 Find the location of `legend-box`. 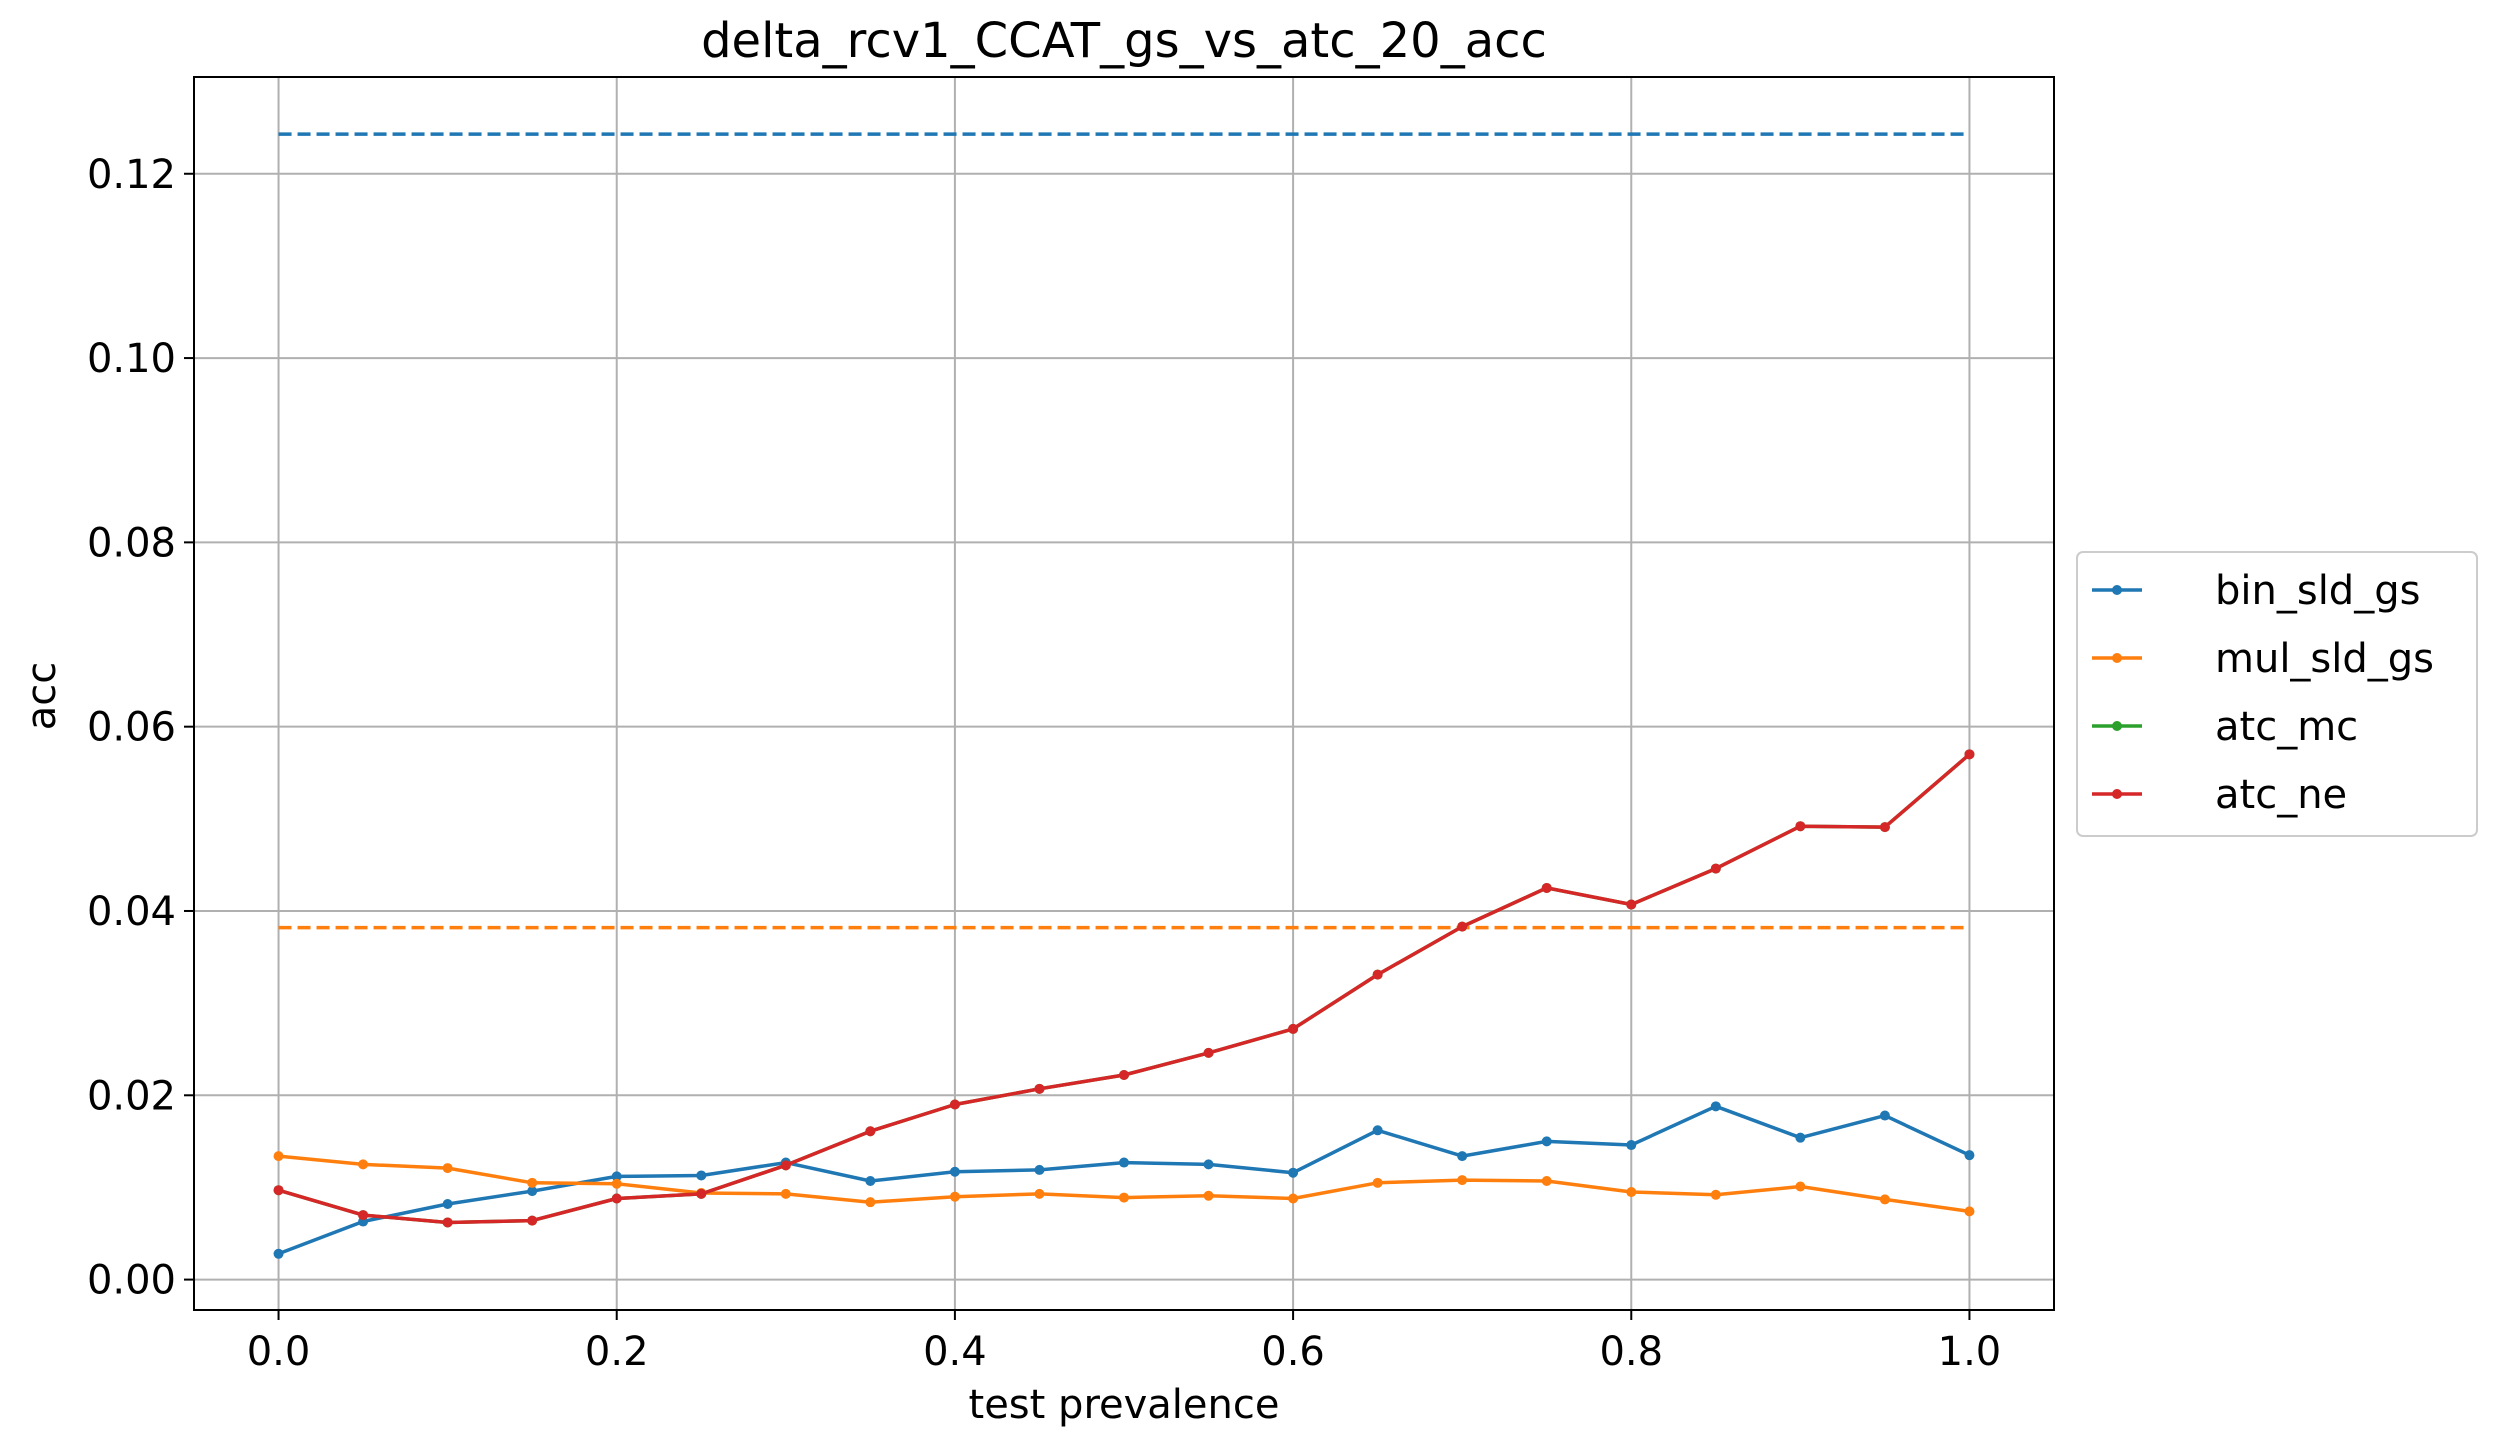

legend-box is located at coordinates (2277, 694).